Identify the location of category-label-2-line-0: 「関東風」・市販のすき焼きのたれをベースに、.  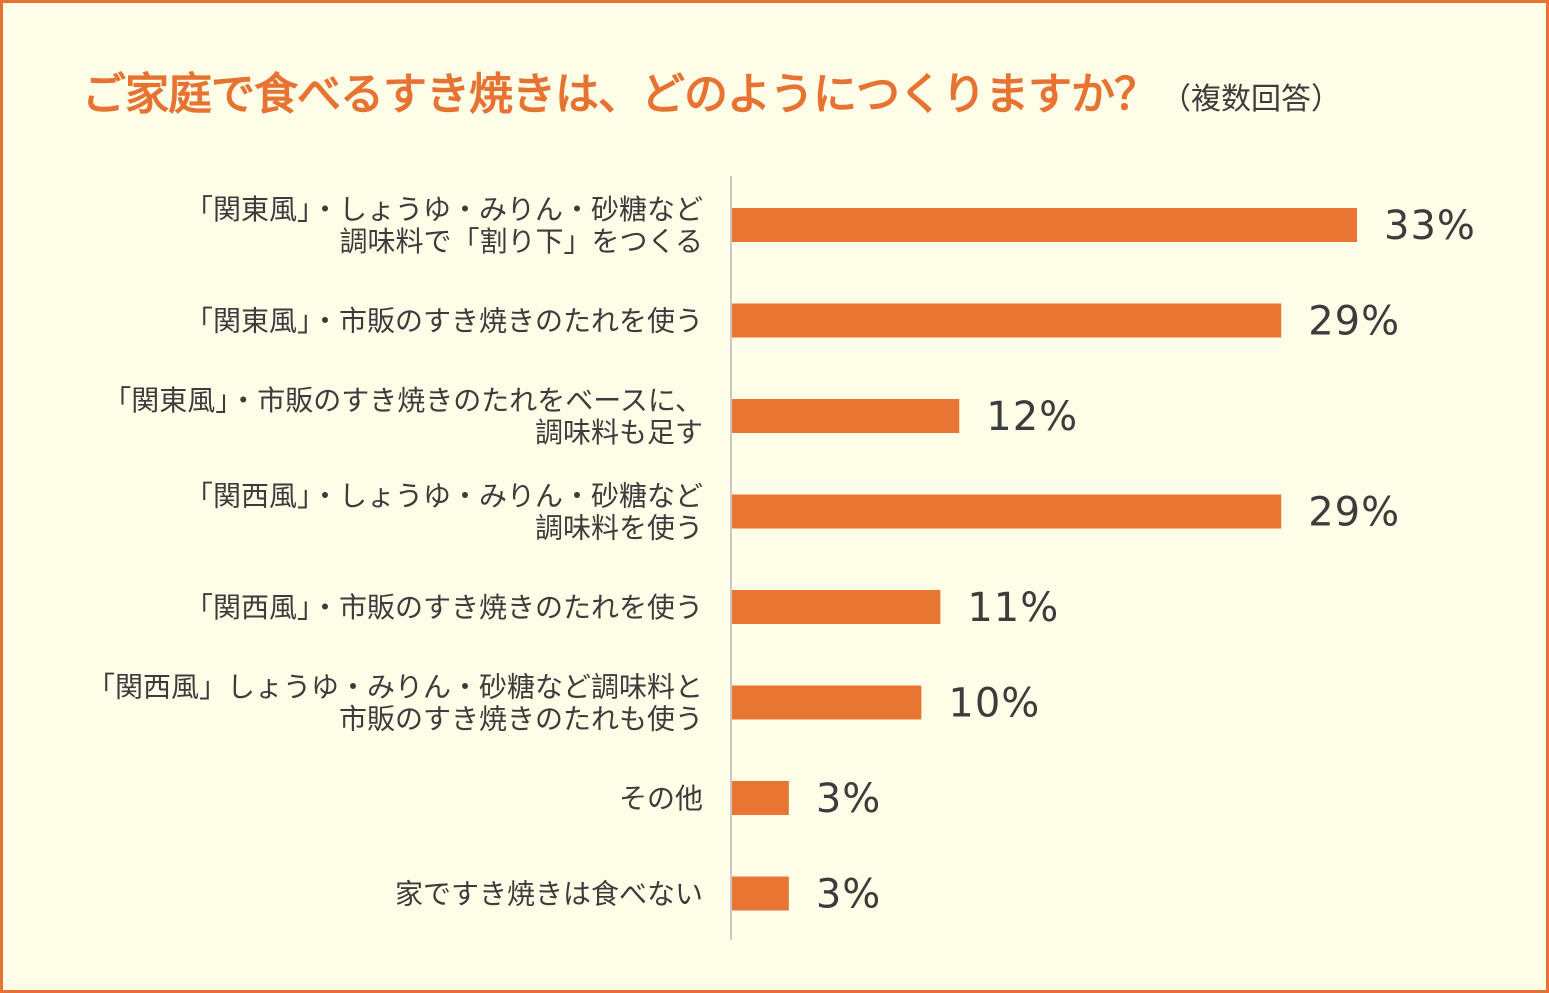
(403, 400).